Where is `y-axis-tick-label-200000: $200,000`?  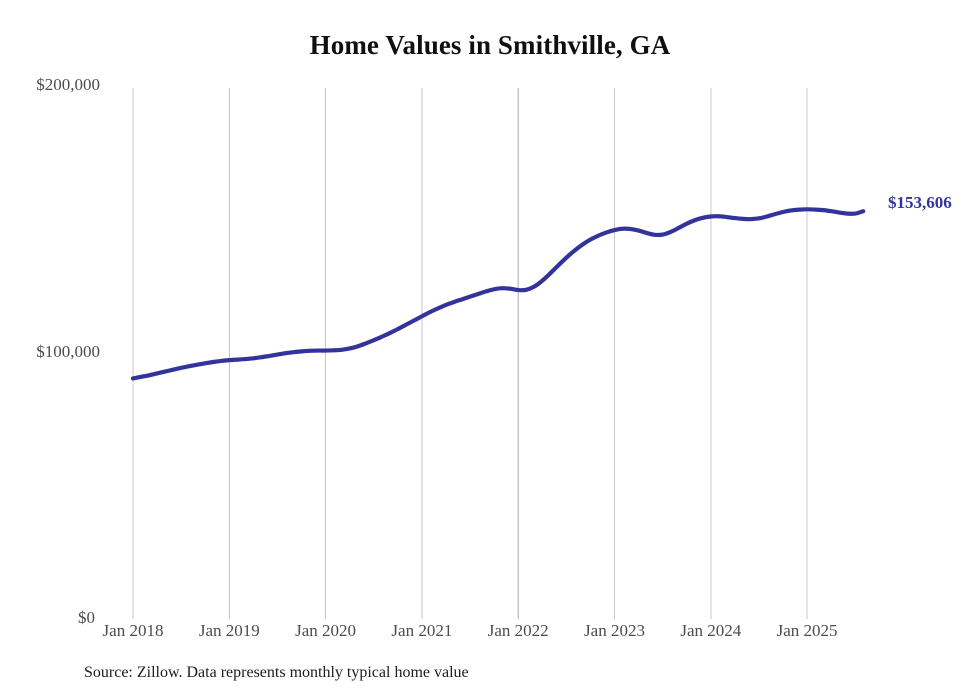
y-axis-tick-label-200000: $200,000 is located at coordinates (68, 84).